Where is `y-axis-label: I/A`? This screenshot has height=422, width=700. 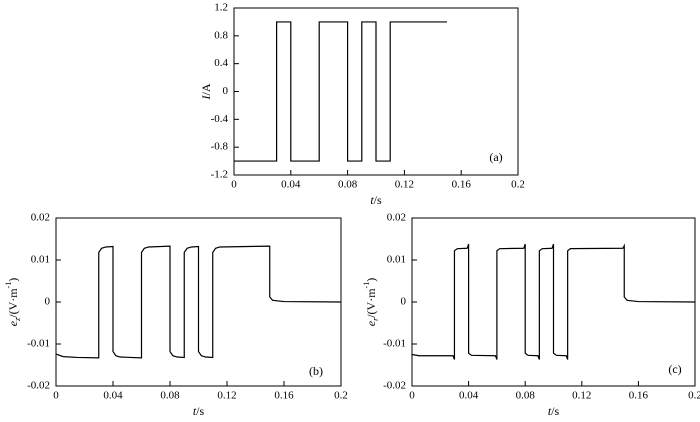 y-axis-label: I/A is located at coordinates (206, 91).